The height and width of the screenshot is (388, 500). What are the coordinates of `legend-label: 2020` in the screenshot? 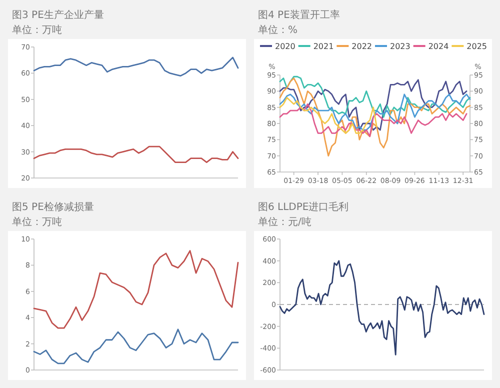 It's located at (285, 46).